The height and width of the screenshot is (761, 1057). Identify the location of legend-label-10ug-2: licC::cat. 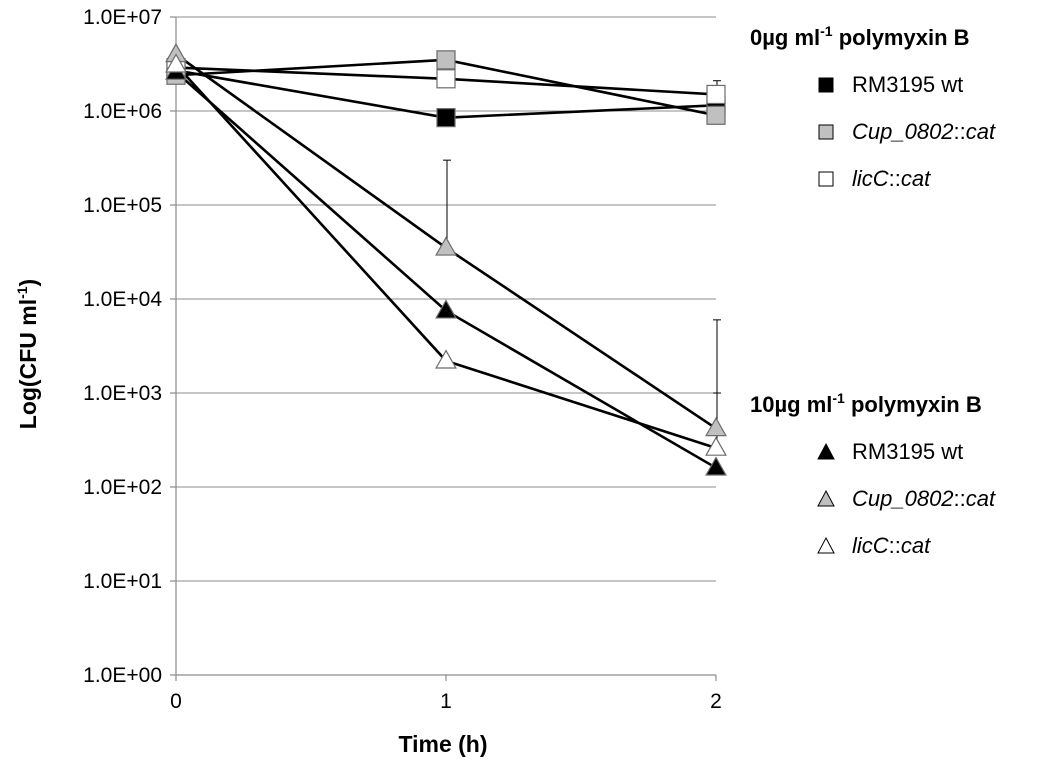
(891, 545).